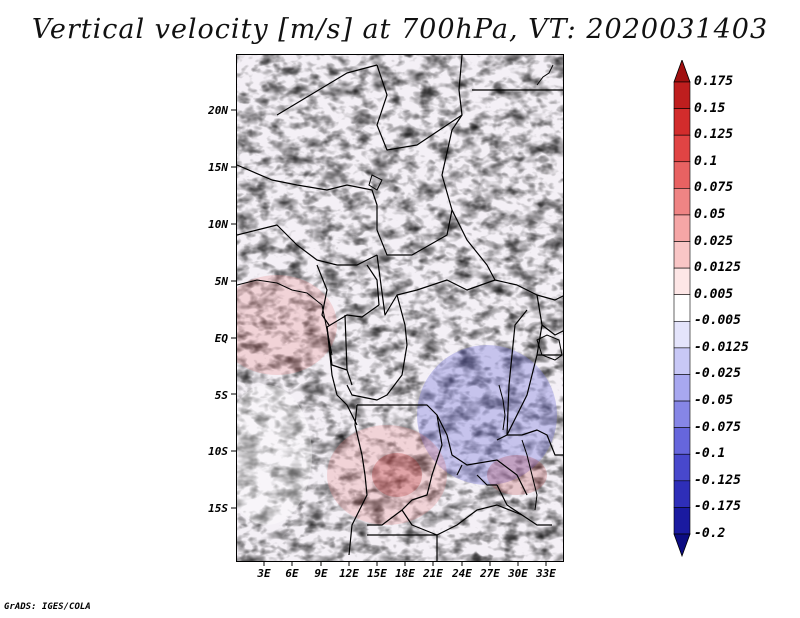 This screenshot has width=800, height=618. What do you see at coordinates (710, 108) in the screenshot?
I see `colorbar-label: 0.15` at bounding box center [710, 108].